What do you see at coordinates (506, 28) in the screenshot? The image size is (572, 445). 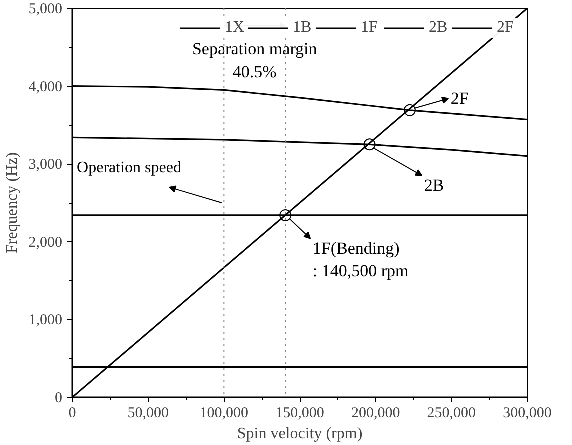 I see `legend-label: 2F` at bounding box center [506, 28].